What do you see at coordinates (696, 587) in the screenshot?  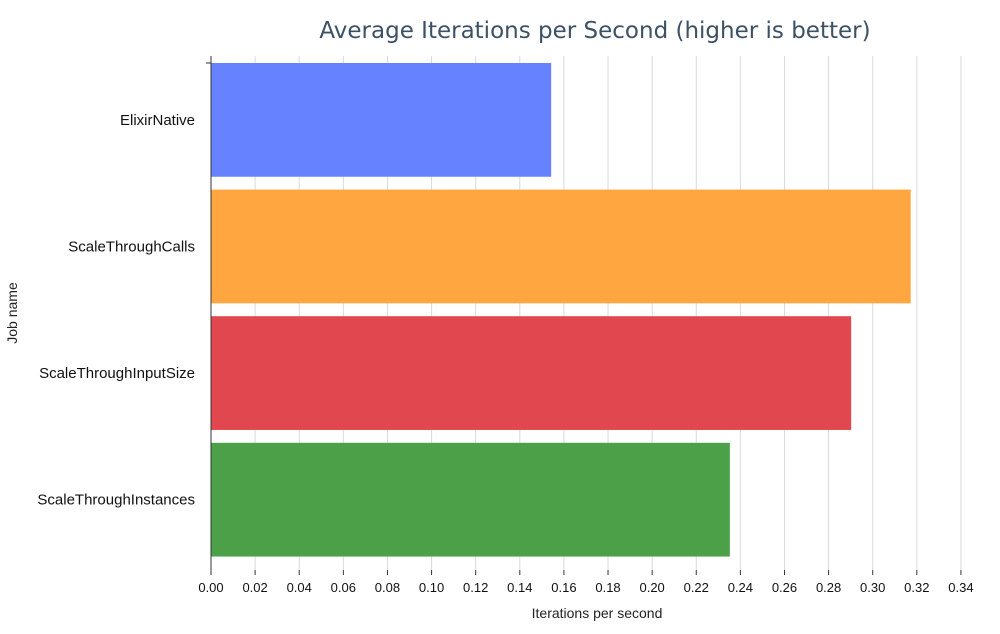 I see `x-tick-label: 0.22` at bounding box center [696, 587].